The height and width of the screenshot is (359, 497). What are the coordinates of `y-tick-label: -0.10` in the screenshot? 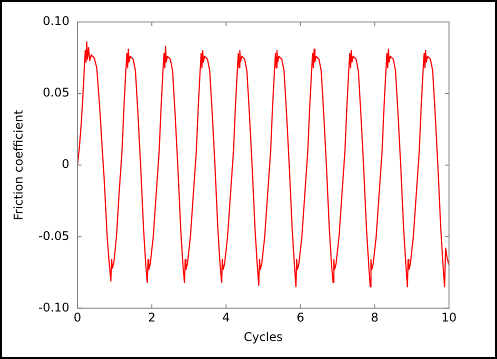 It's located at (54, 307).